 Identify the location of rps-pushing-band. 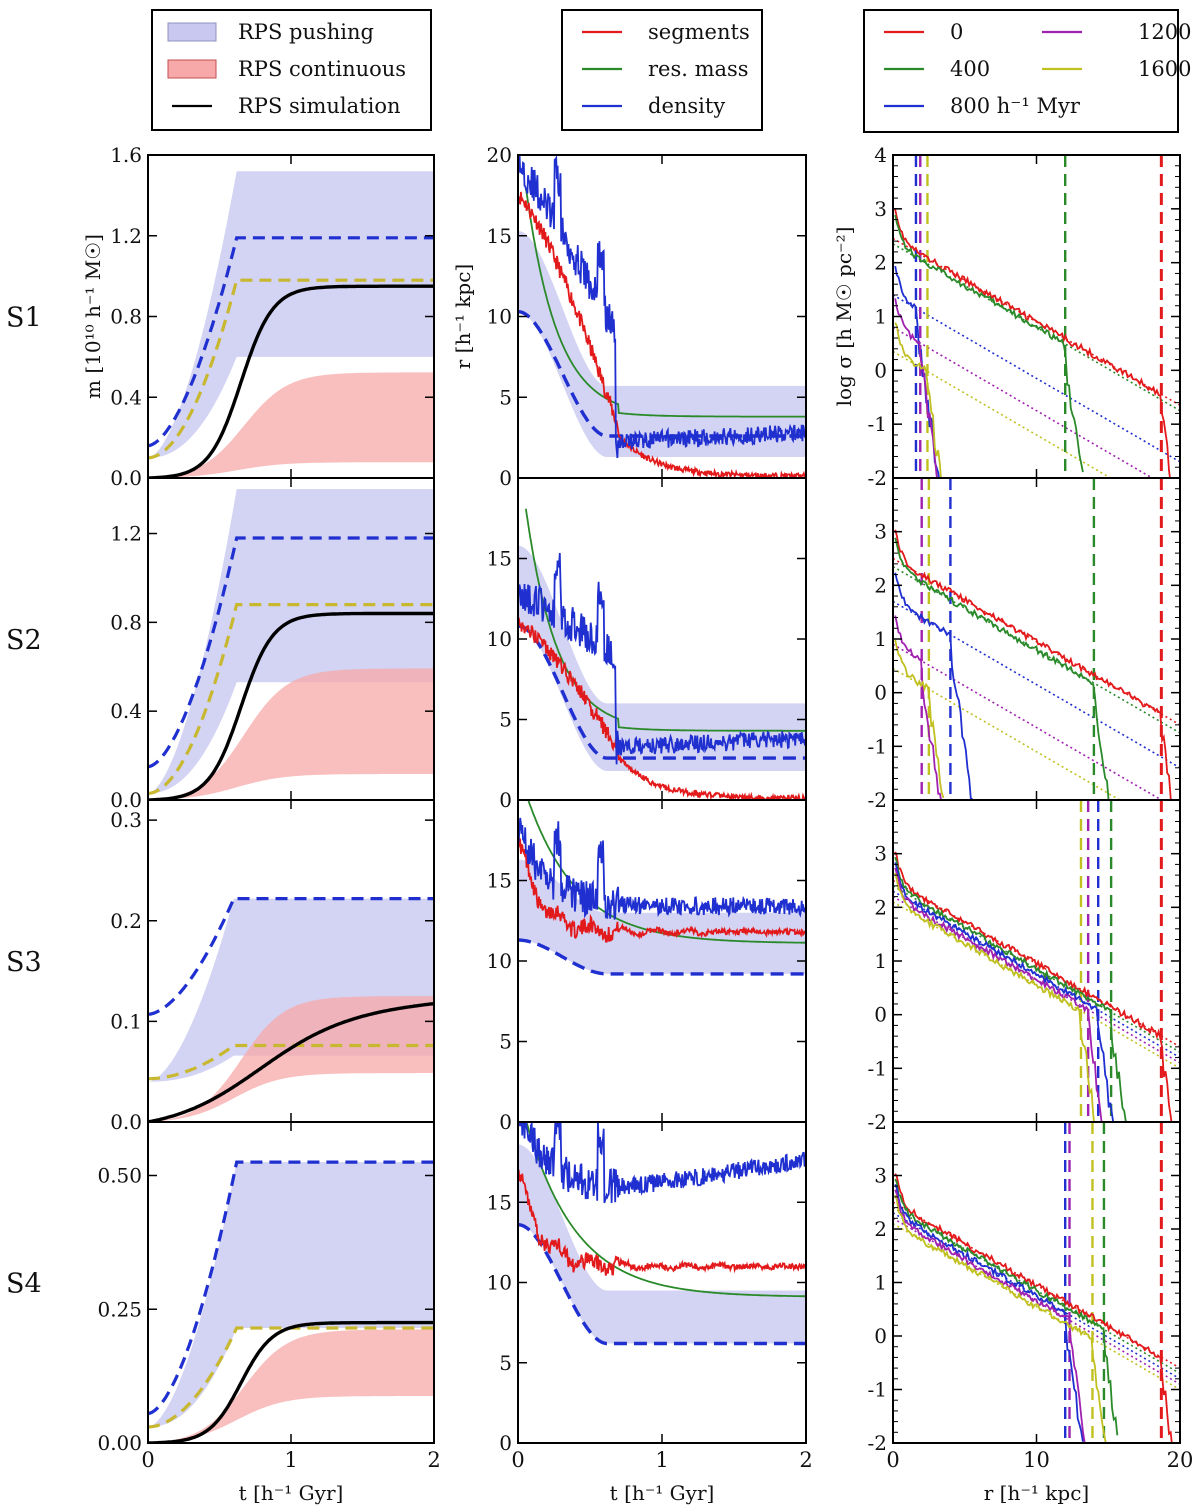
(662, 343).